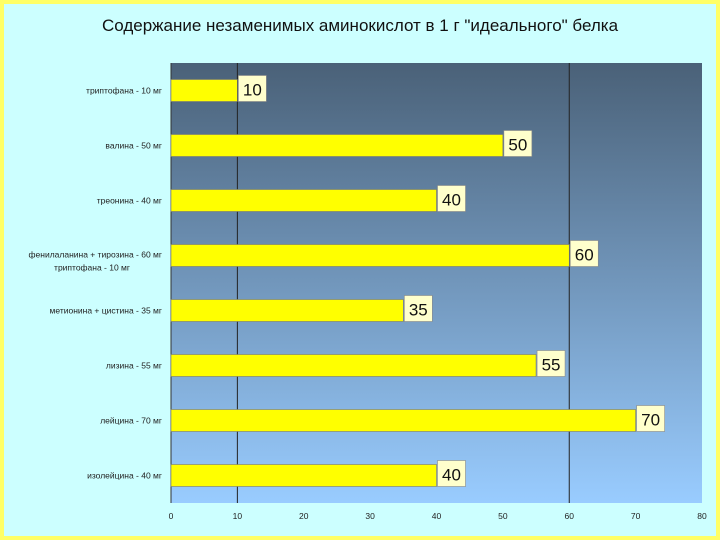  Describe the element at coordinates (133, 146) in the screenshot. I see `category-label: валина - 50 мг` at that location.